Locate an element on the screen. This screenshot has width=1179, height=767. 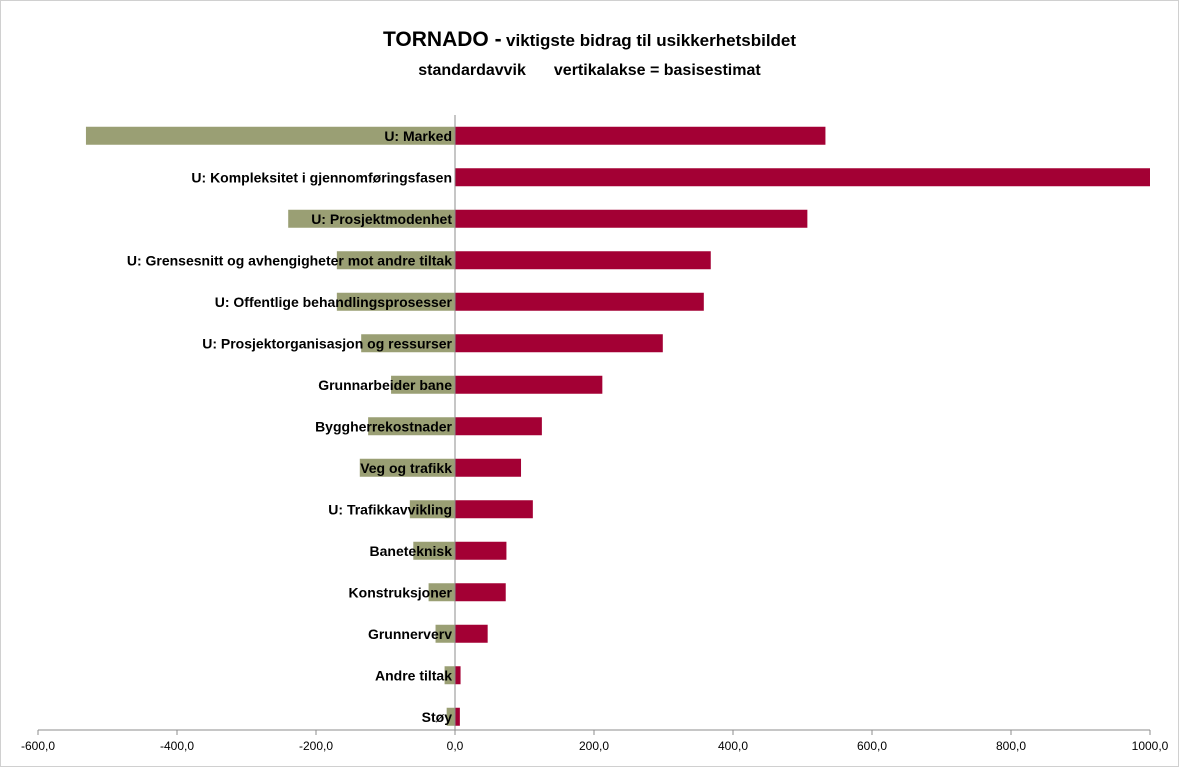
category-label-8: Veg og trafikk is located at coordinates (406, 468).